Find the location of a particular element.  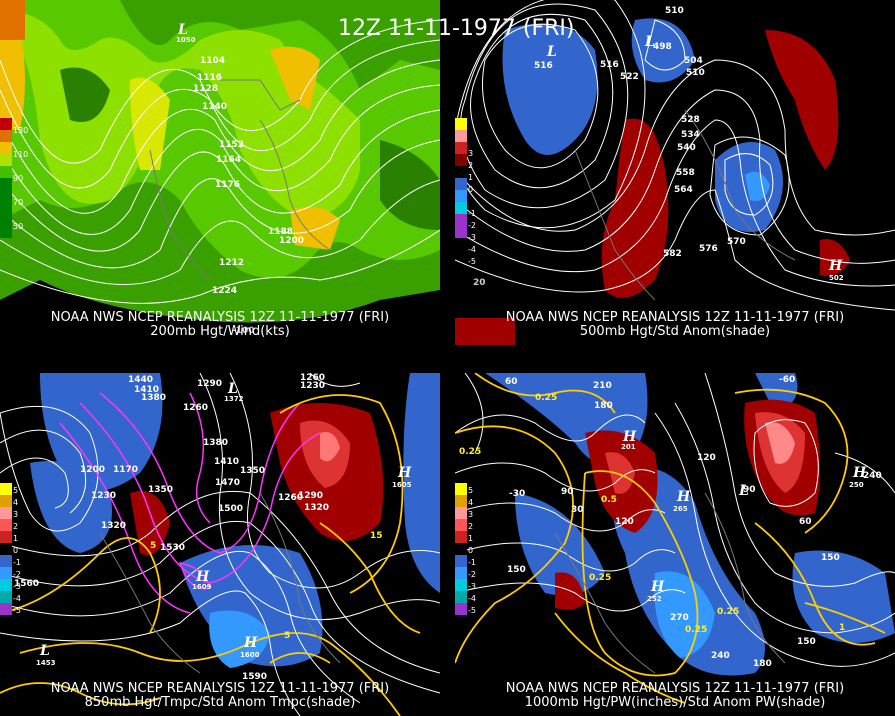

contour-label: 1188 is located at coordinates (281, 232).